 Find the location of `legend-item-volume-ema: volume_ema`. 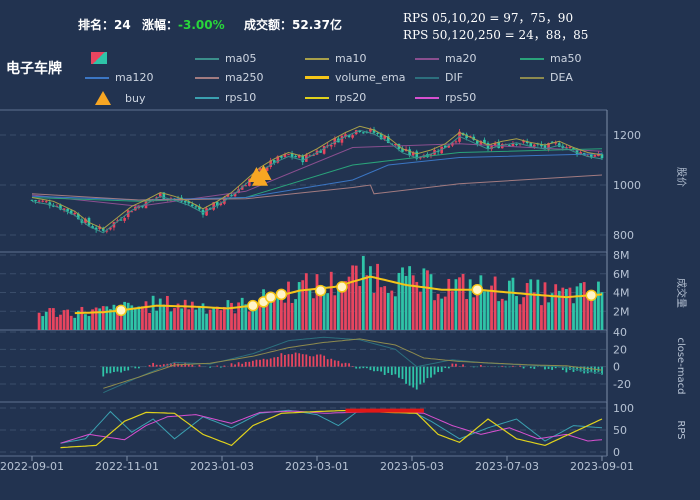

legend-item-volume-ema: volume_ema is located at coordinates (355, 77).